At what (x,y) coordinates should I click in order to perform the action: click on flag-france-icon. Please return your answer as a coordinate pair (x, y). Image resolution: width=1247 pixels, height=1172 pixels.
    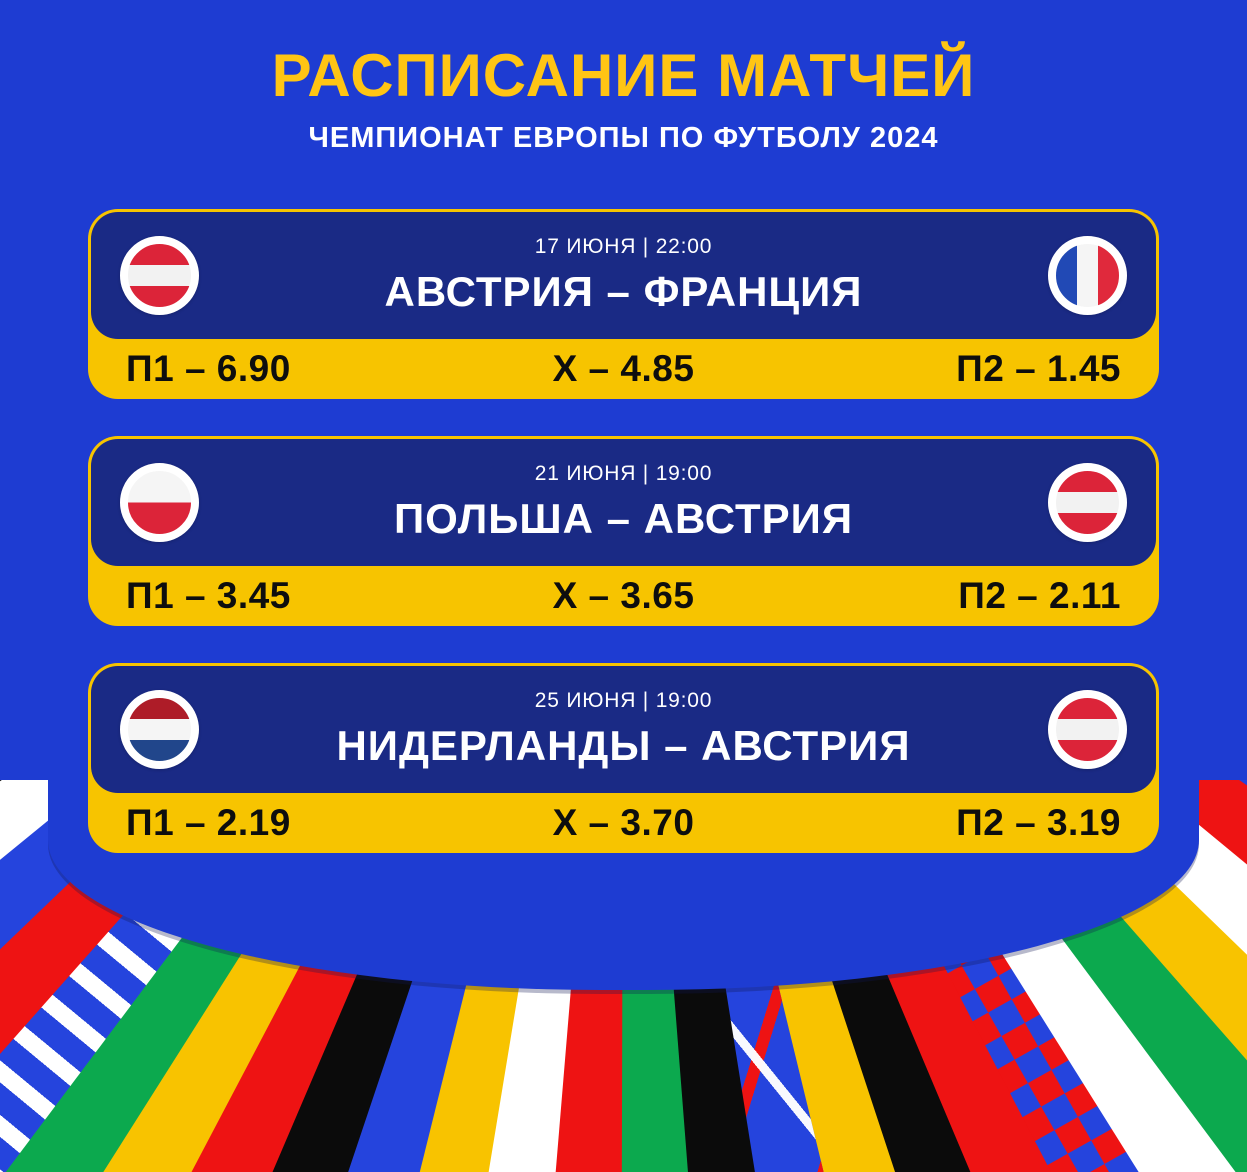
    Looking at the image, I should click on (1087, 275).